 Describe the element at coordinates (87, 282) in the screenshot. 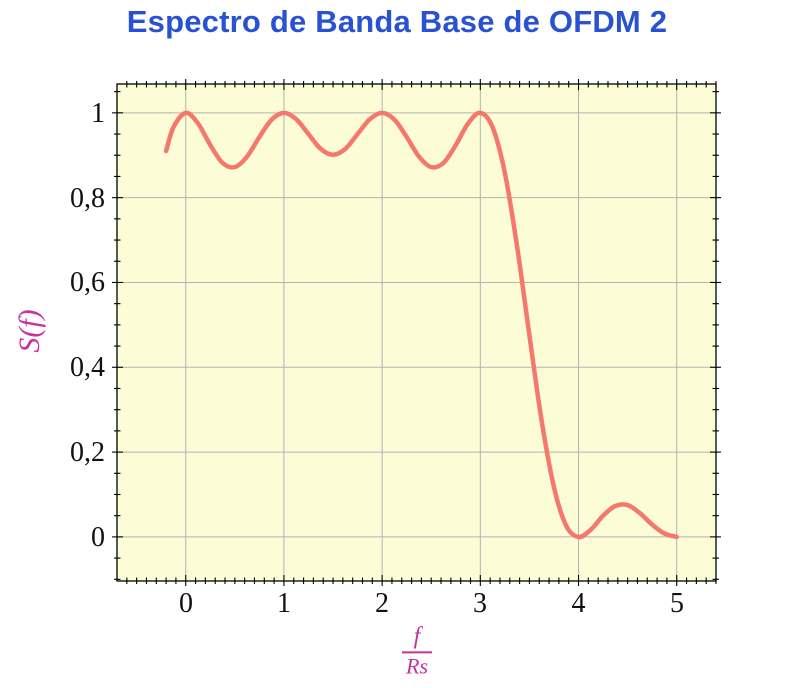

I see `y-tick-label: 0,6` at that location.